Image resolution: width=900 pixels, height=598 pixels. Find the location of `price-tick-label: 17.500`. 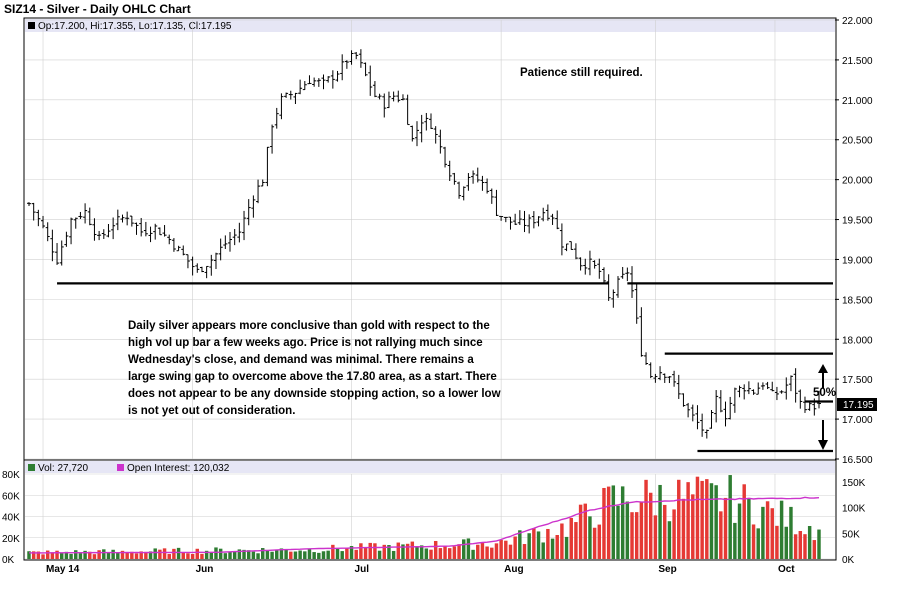

price-tick-label: 17.500 is located at coordinates (857, 380).